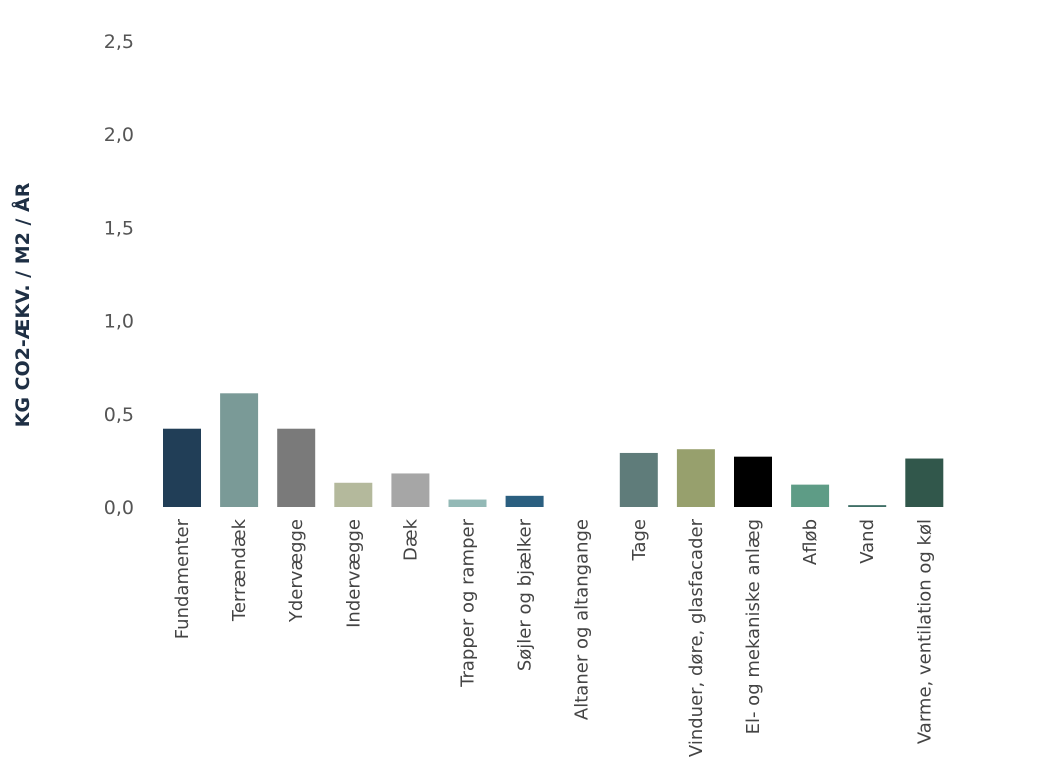 Image resolution: width=1061 pixels, height=771 pixels. Describe the element at coordinates (119, 275) in the screenshot. I see `y-axis-ticks: 0,0 0,5 1,0 1,5 2,0 2,5` at that location.